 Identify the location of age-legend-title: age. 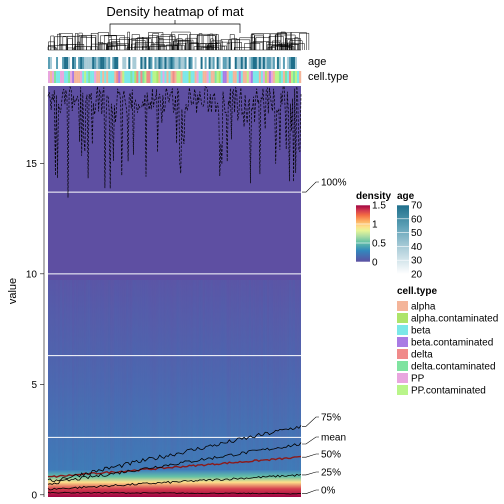
(406, 196).